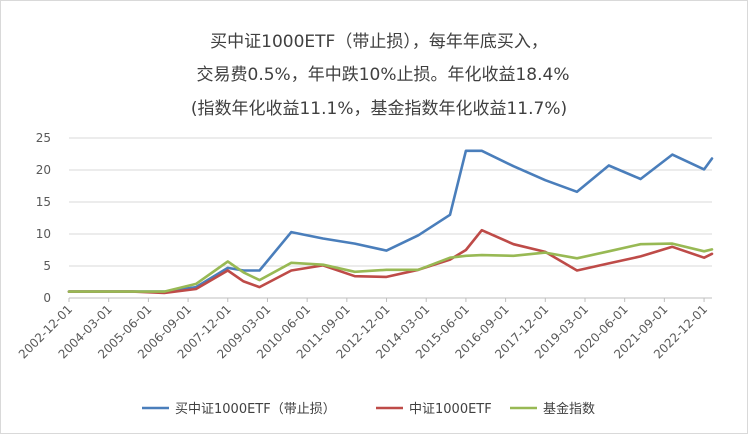  What do you see at coordinates (368, 409) in the screenshot?
I see `legend: 买中证1000ETF（带止损） 中证1000ETF 基金指数` at bounding box center [368, 409].